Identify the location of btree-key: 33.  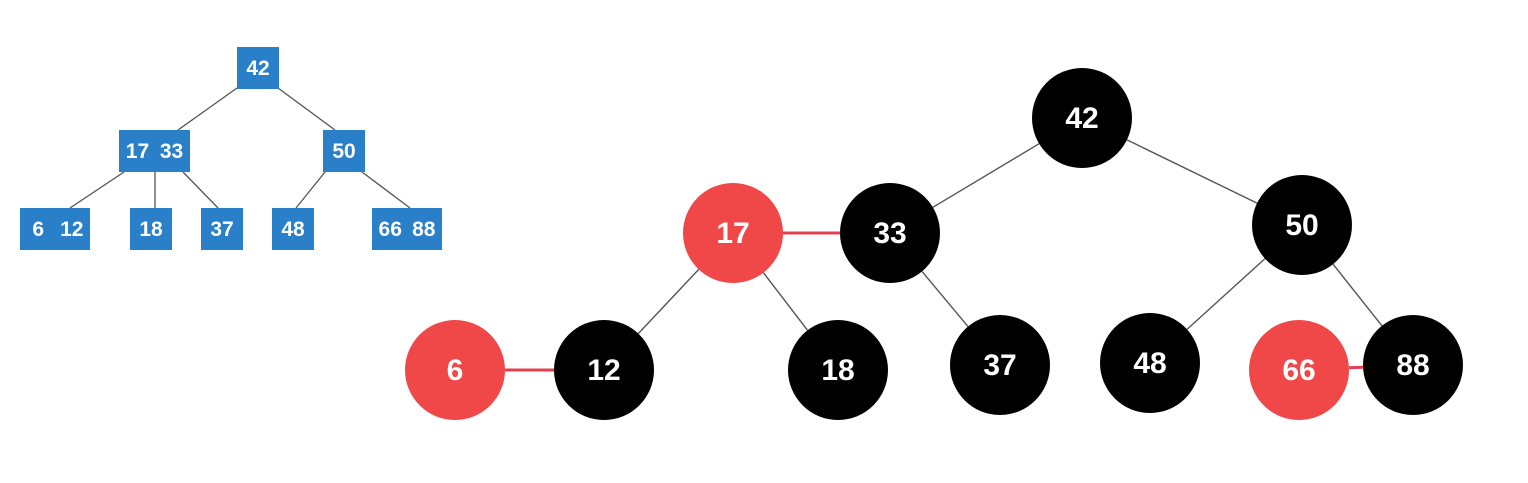
(171, 151).